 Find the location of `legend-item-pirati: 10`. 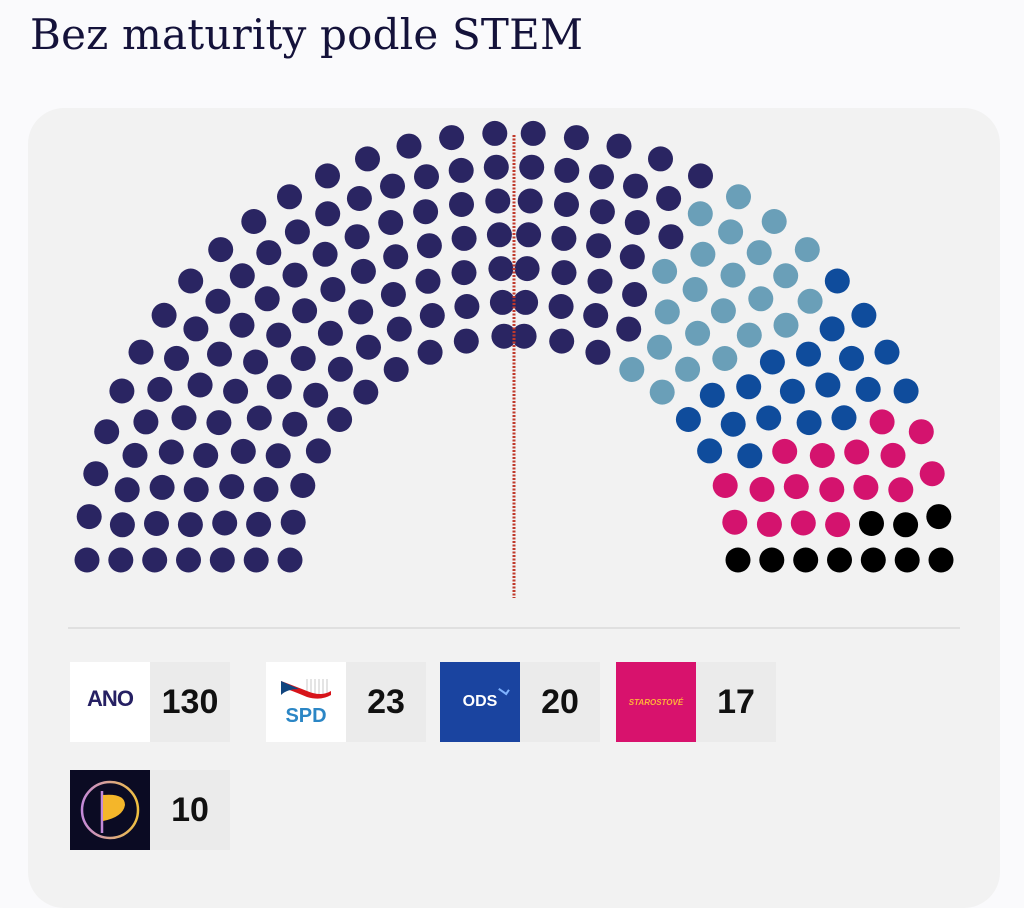

legend-item-pirati: 10 is located at coordinates (150, 810).